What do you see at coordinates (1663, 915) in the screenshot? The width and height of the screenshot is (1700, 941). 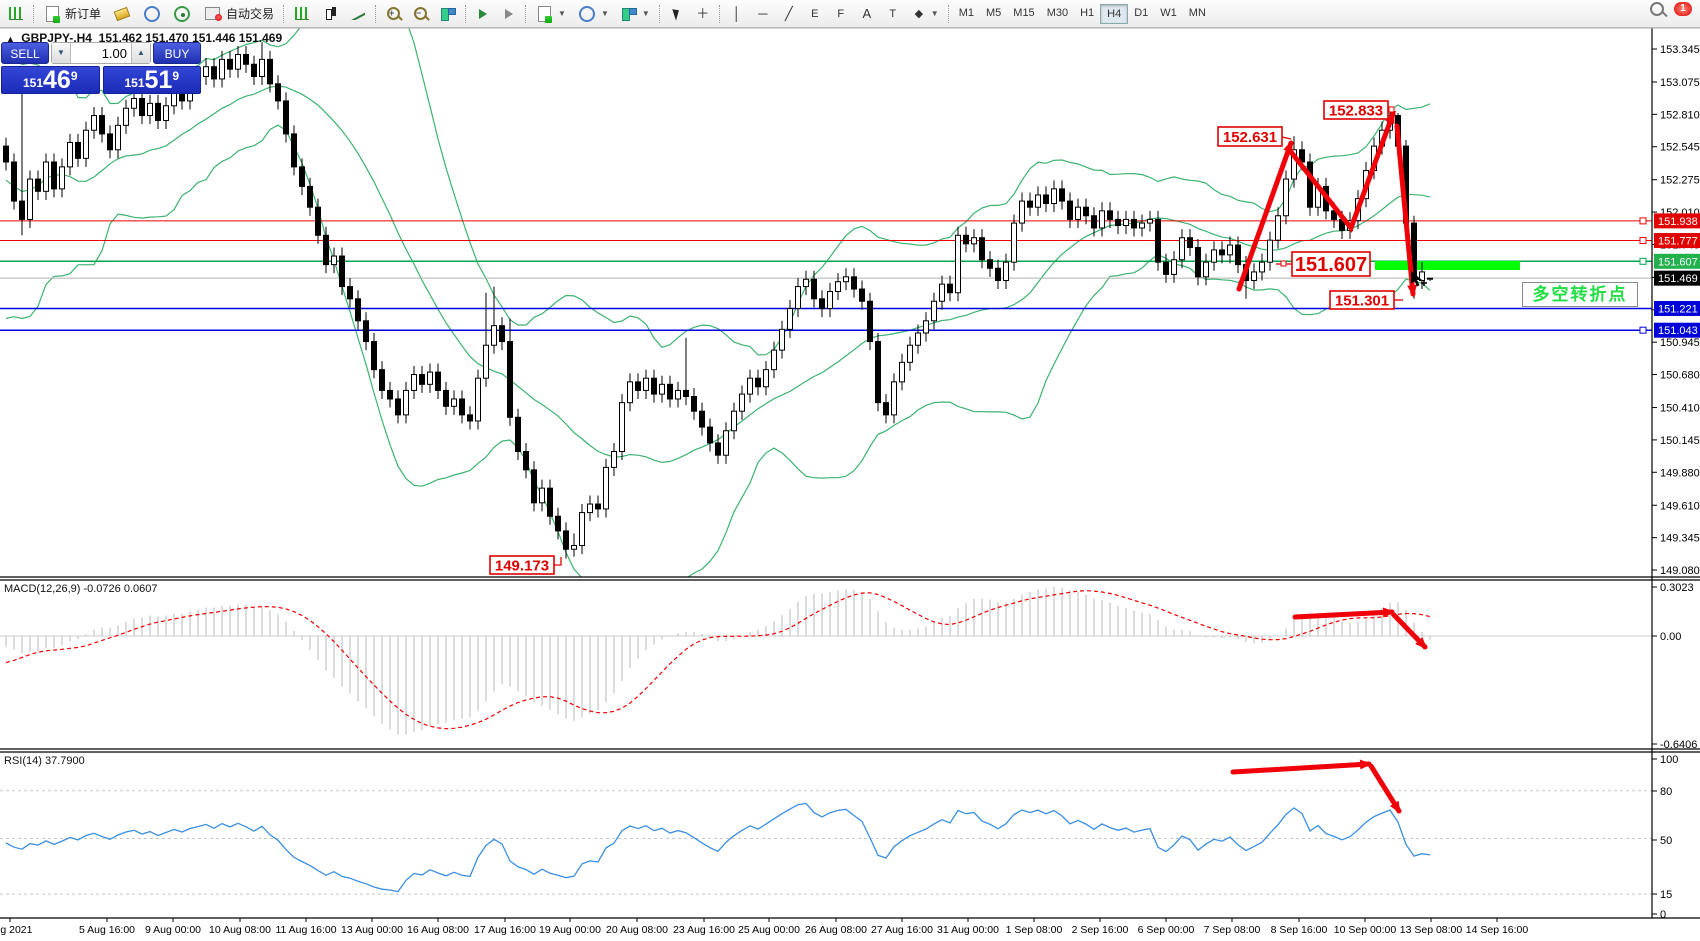 I see `svg-text: 0` at bounding box center [1663, 915].